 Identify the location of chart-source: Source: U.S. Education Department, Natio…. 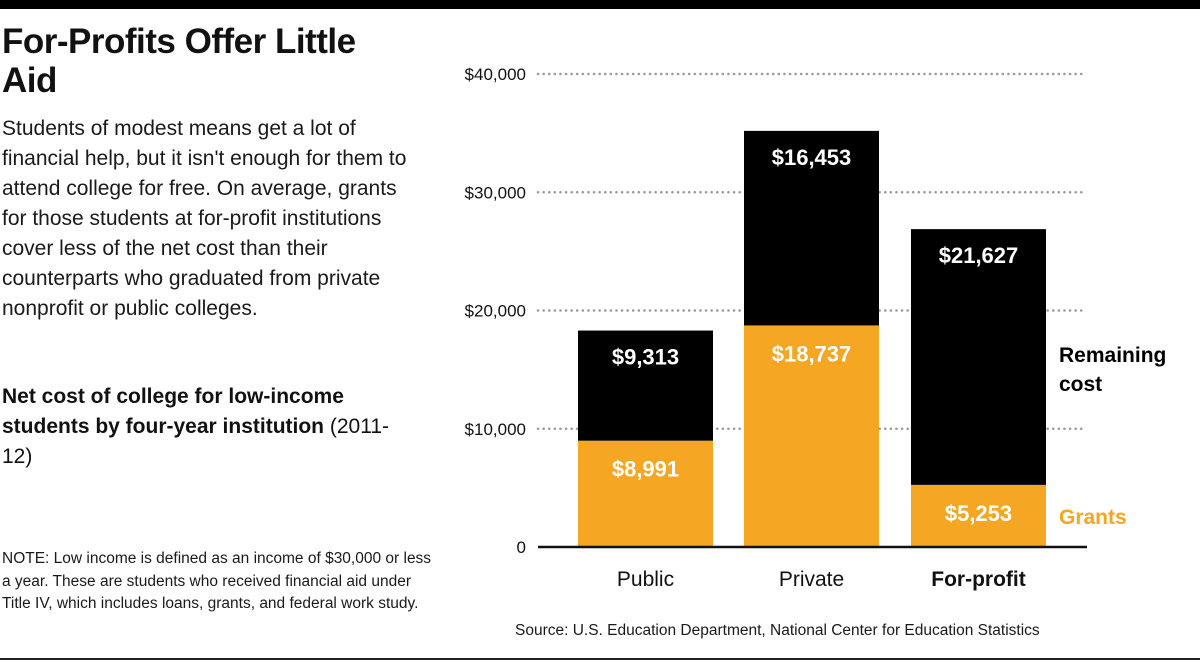
(777, 630).